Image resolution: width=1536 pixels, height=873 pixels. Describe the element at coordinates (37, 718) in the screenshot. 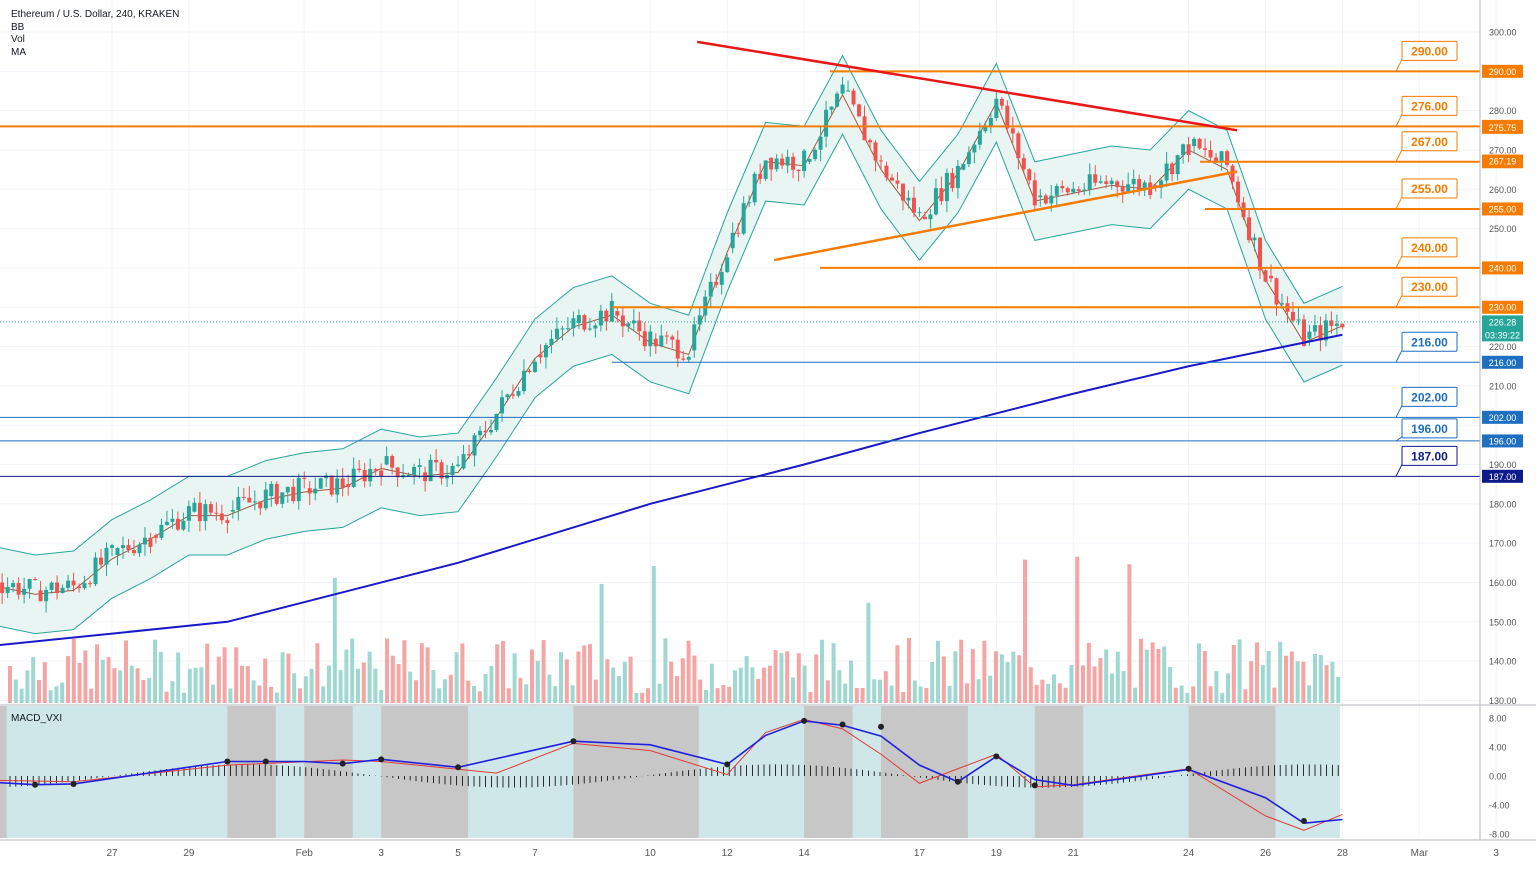

I see `macd-pane-label: MACD_VXI` at that location.